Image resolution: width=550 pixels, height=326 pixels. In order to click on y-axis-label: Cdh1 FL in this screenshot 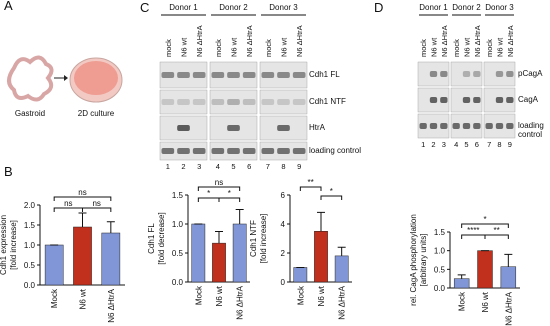, I will do `click(151, 238)`.